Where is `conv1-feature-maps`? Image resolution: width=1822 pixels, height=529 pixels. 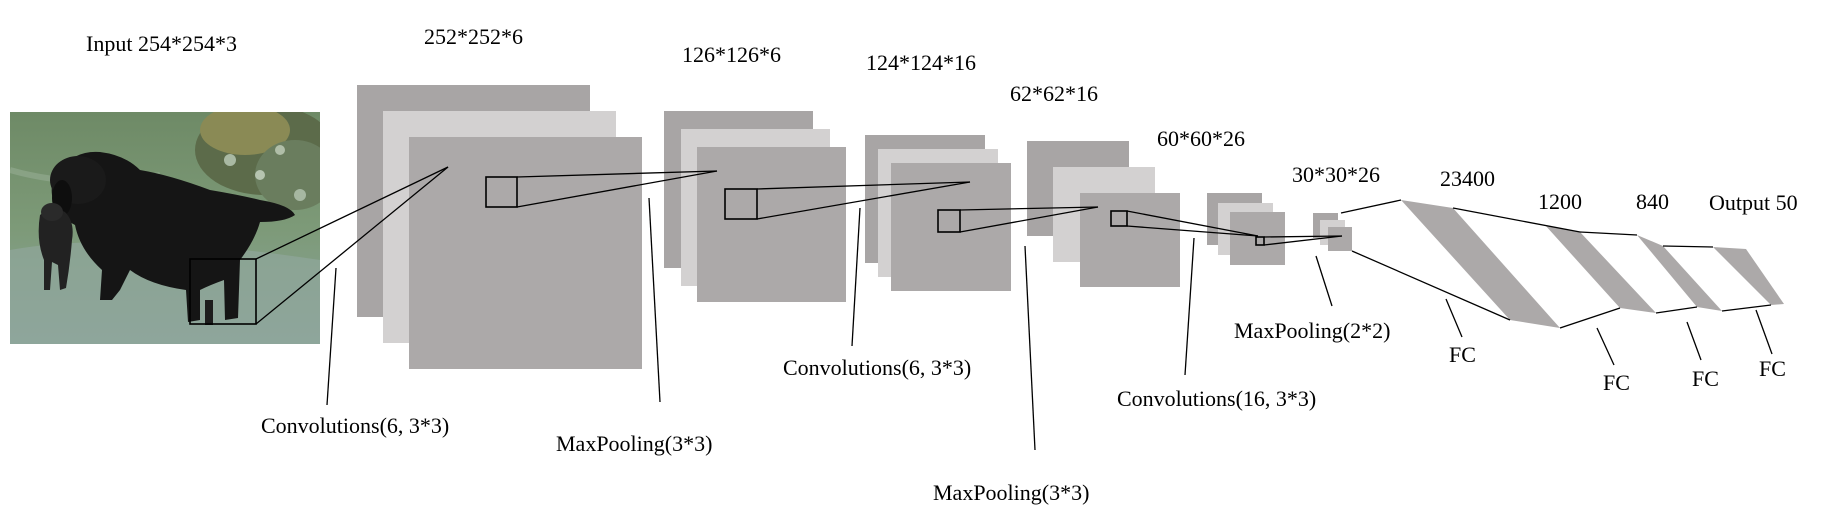 conv1-feature-maps is located at coordinates (499, 227).